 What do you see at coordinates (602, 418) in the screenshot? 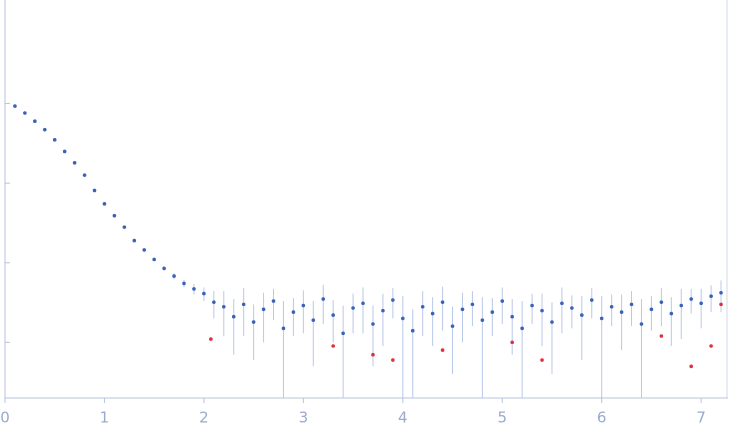
I see `x-tick-label: 6` at bounding box center [602, 418].